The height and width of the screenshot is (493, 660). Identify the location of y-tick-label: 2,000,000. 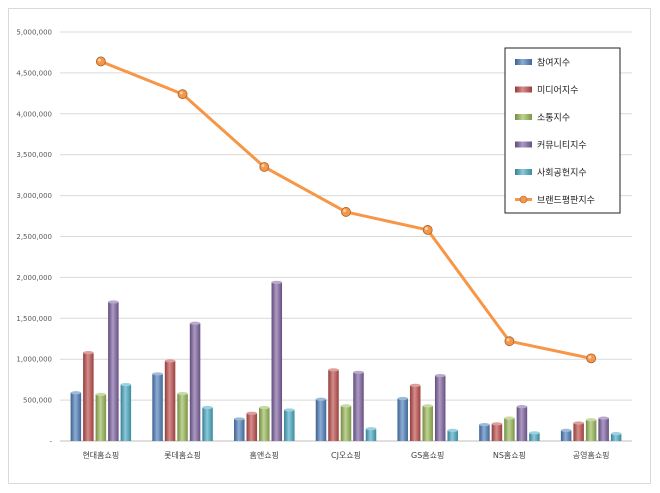
(34, 278).